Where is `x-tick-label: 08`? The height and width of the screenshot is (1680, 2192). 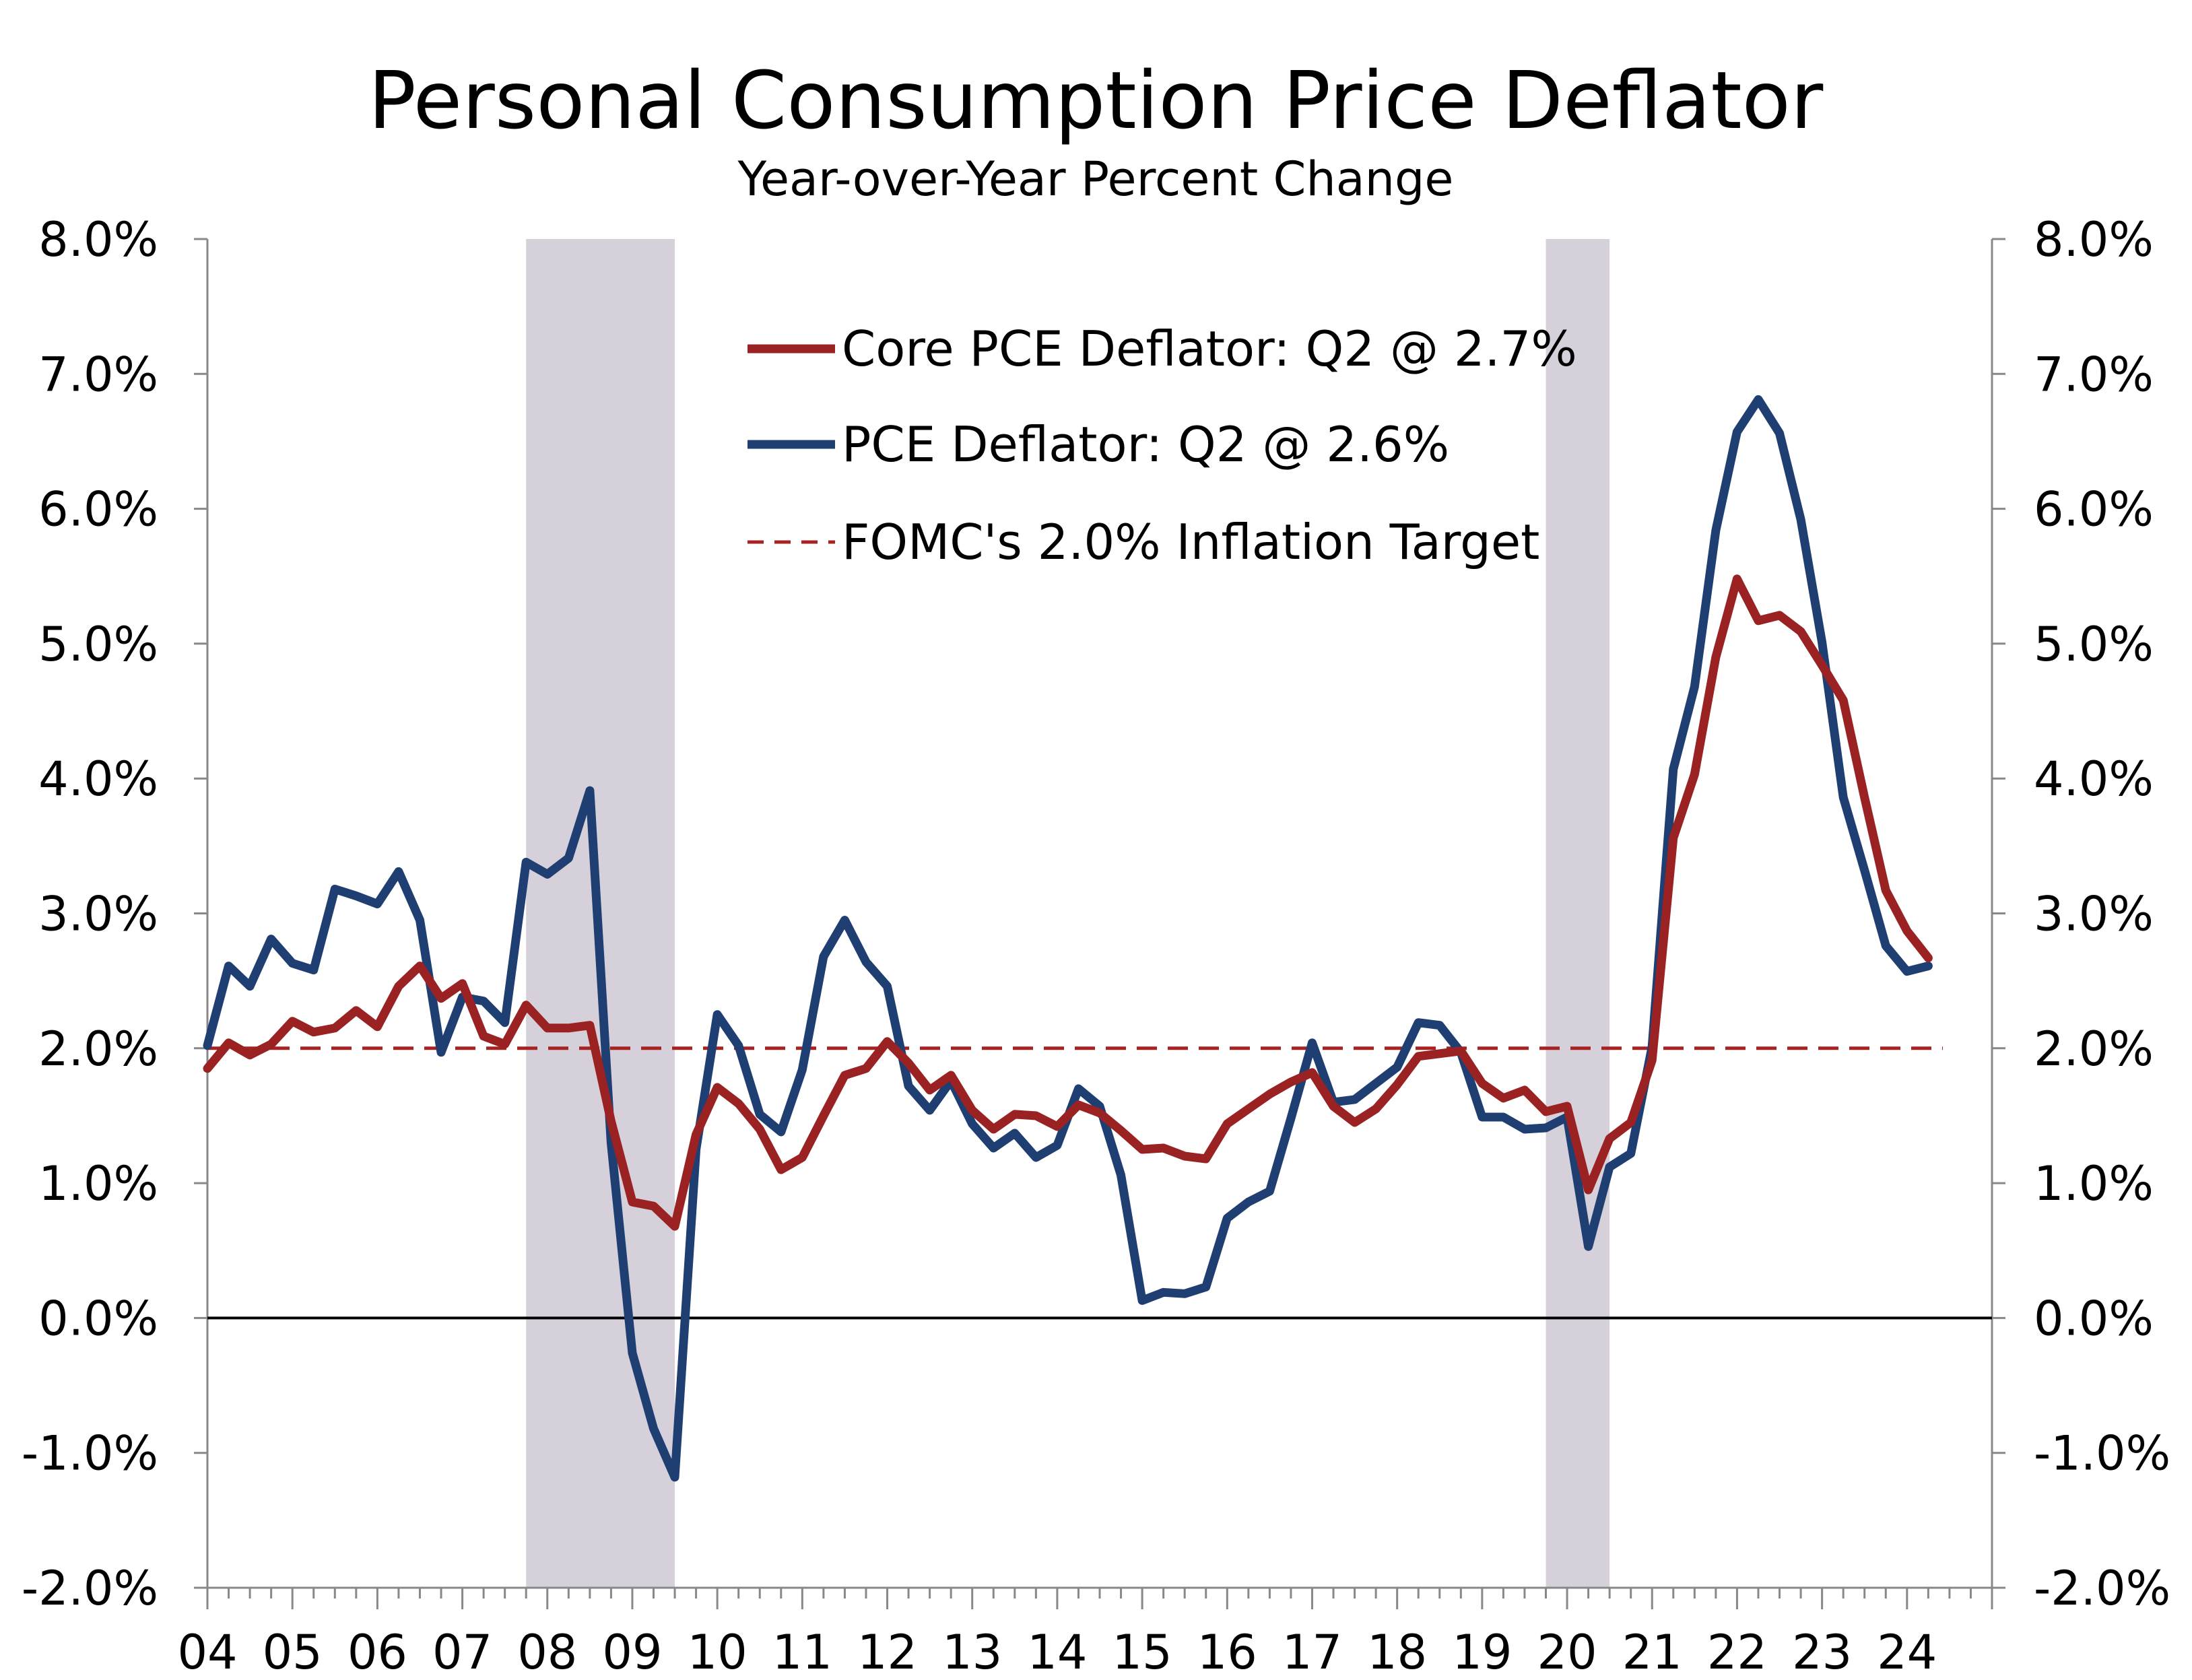
x-tick-label: 08 is located at coordinates (547, 1652).